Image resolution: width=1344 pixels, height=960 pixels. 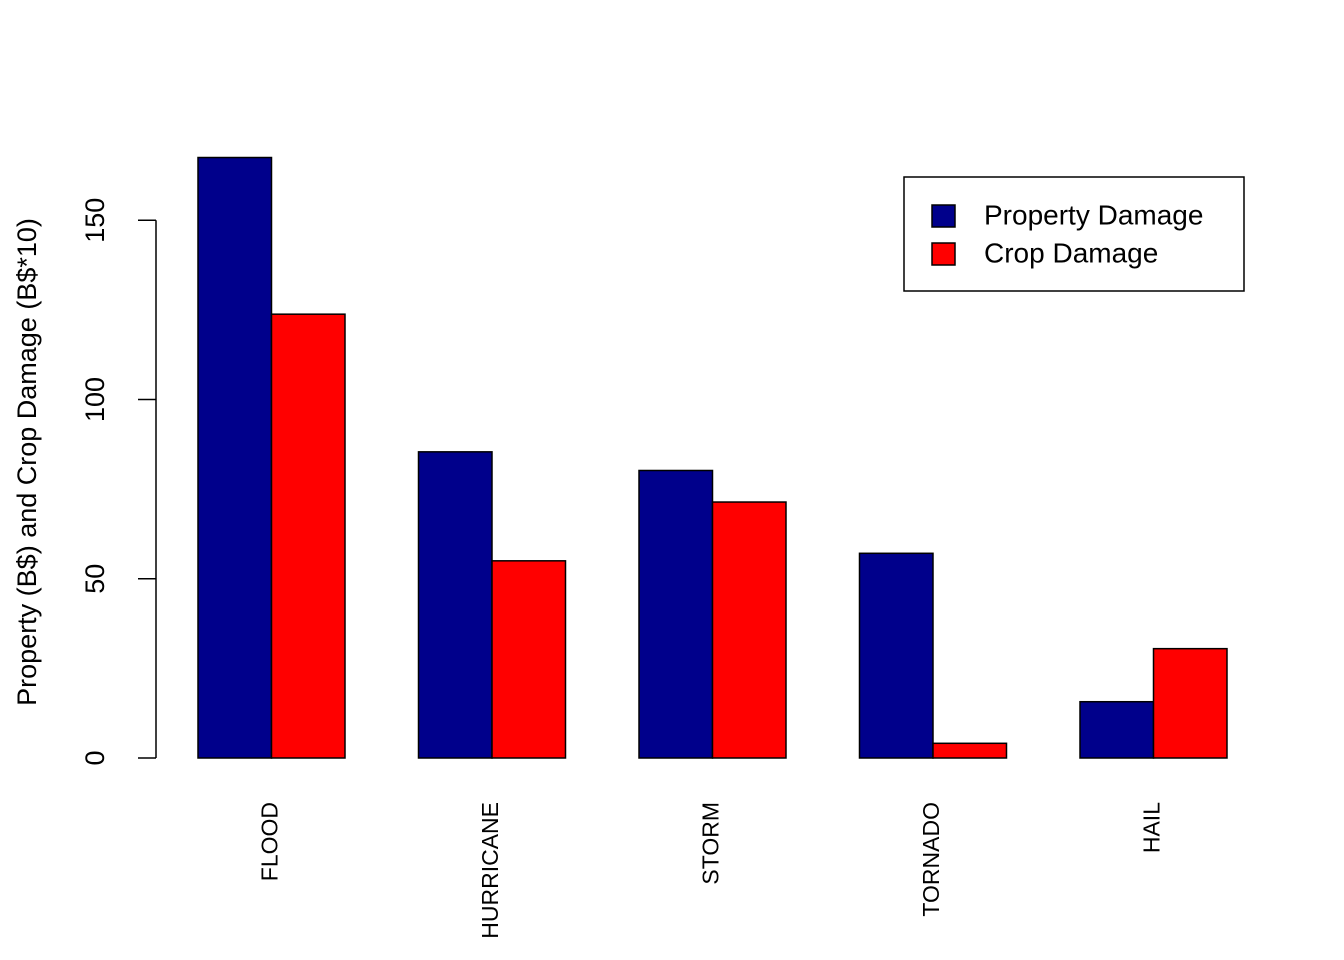 What do you see at coordinates (1093, 214) in the screenshot?
I see `legend-label: Property Damage` at bounding box center [1093, 214].